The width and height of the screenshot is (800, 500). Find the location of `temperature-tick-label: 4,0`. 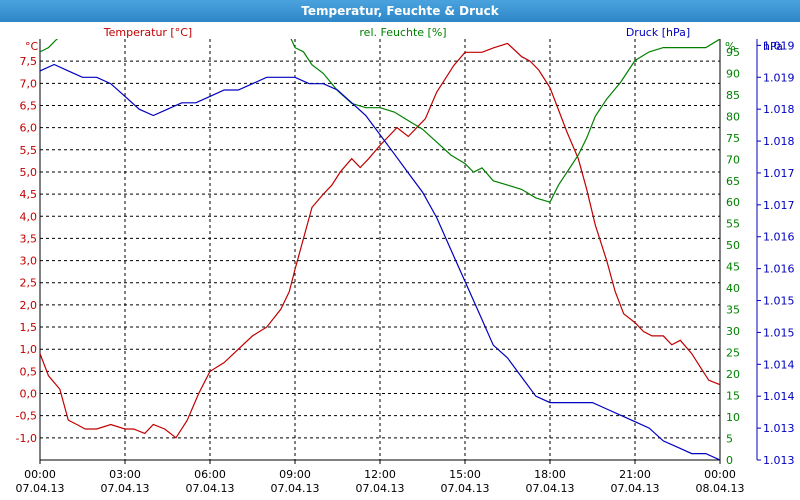

temperature-tick-label: 4,0 is located at coordinates (29, 216).